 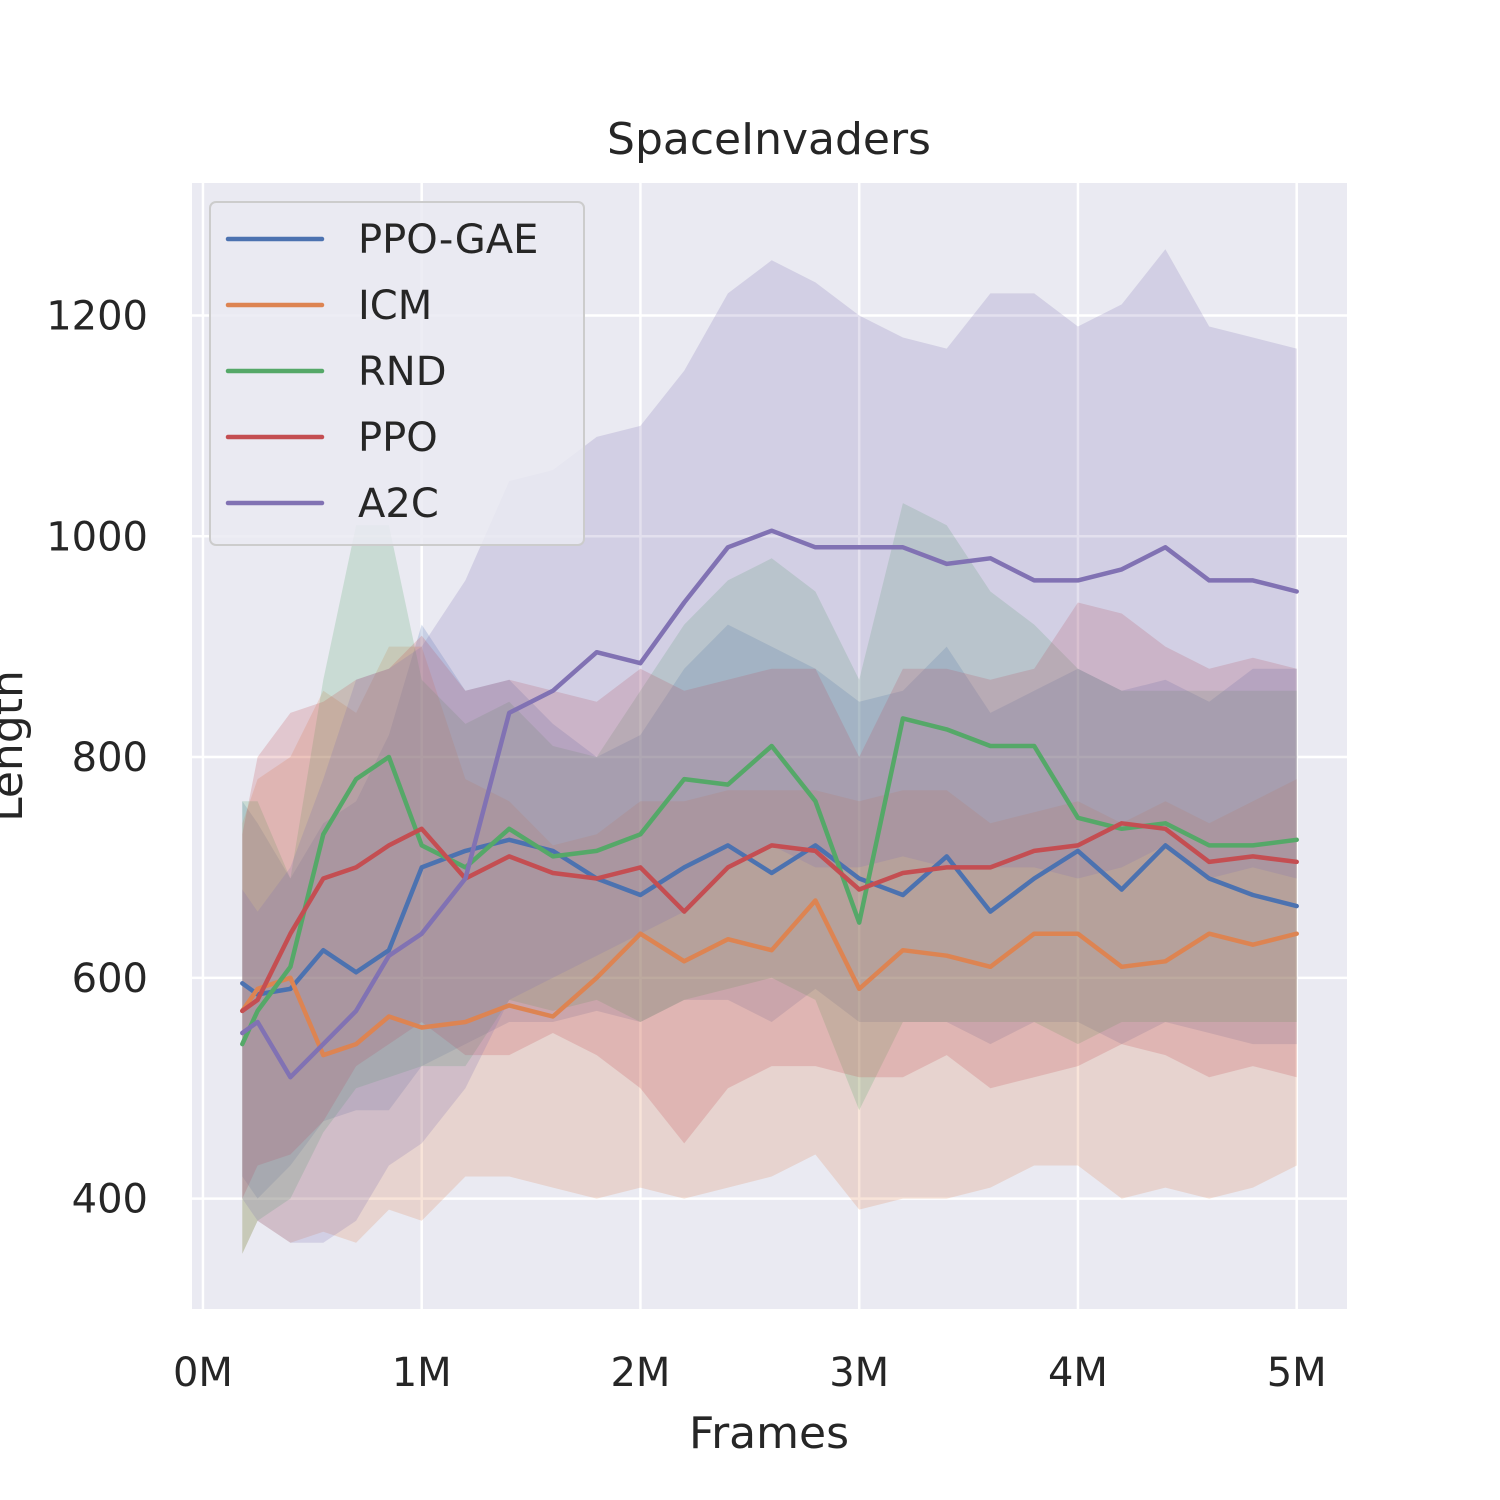 I want to click on x-axis-label: Frames, so click(x=769, y=1433).